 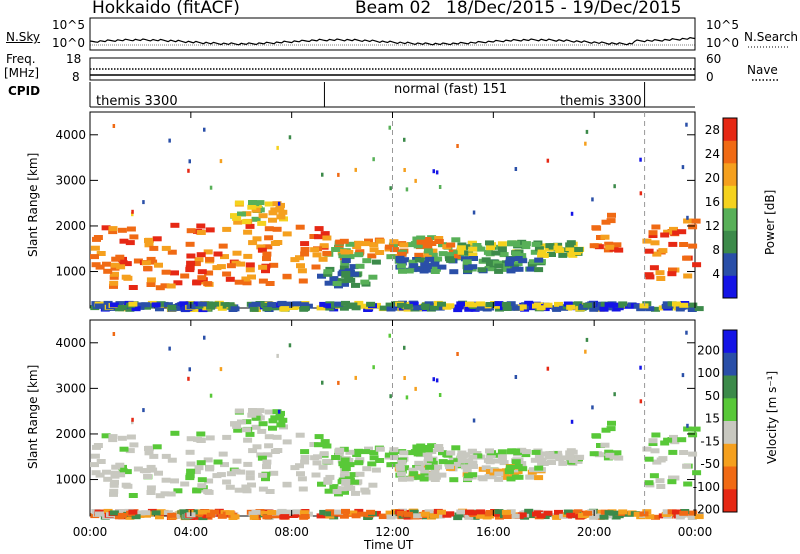 What do you see at coordinates (706, 510) in the screenshot?
I see `velocity-colorbar-tick: -200` at bounding box center [706, 510].